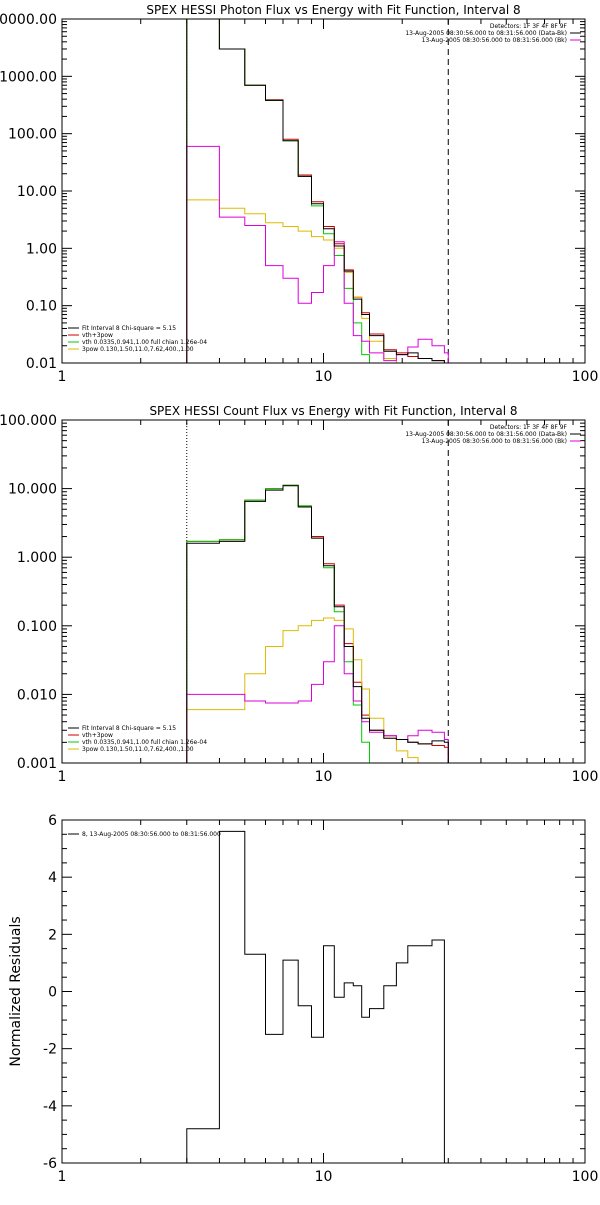 The width and height of the screenshot is (600, 1205). Describe the element at coordinates (41, 307) in the screenshot. I see `chart1-ytick-label: 0.10` at that location.